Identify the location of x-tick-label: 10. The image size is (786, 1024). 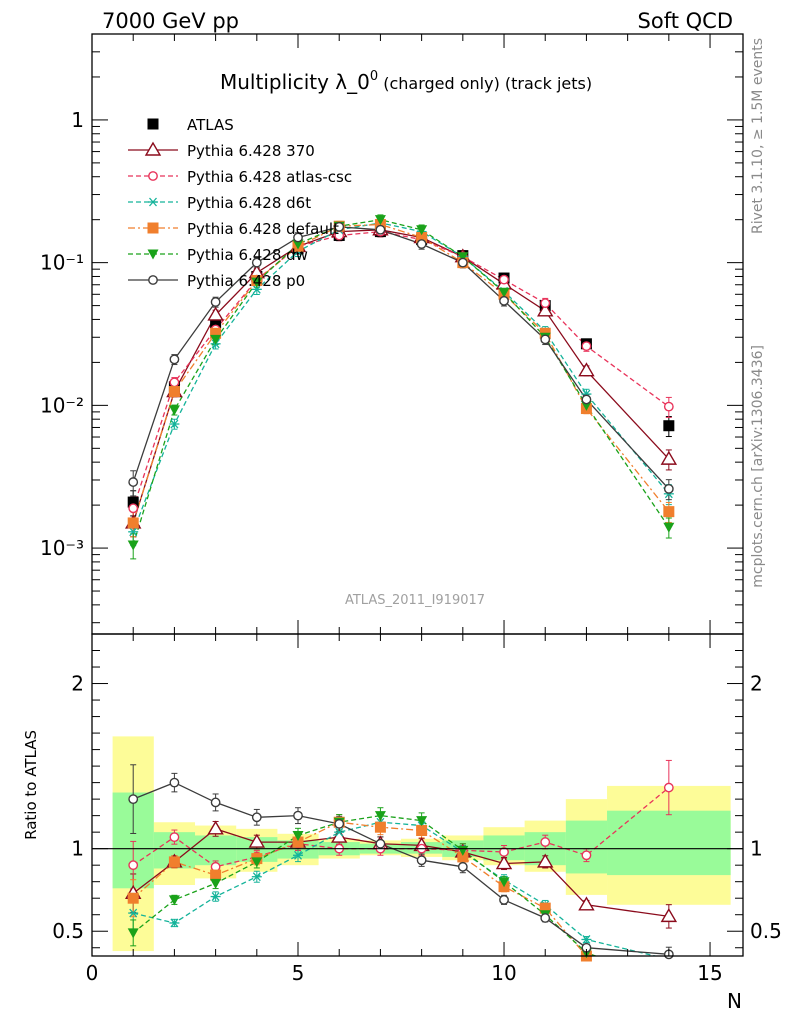
(503, 973).